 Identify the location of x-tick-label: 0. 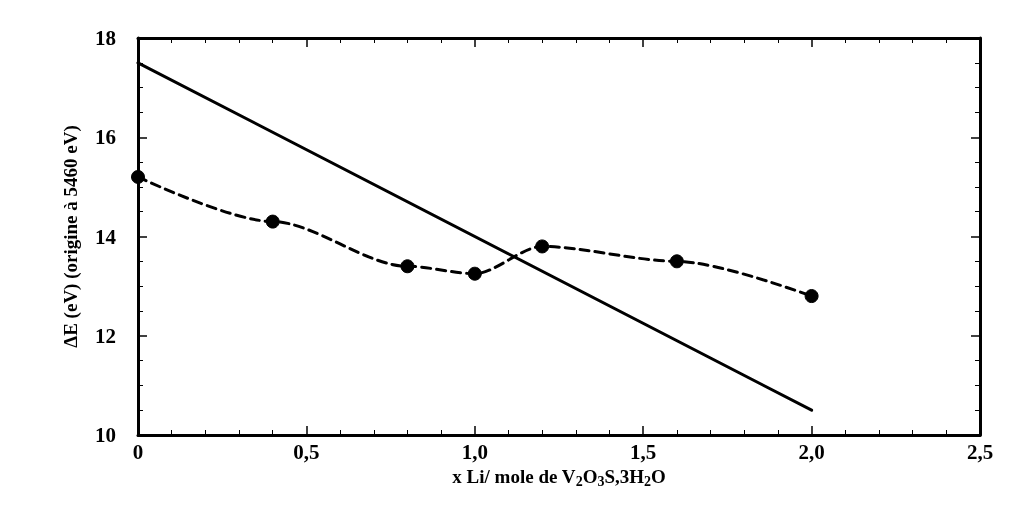
(138, 451).